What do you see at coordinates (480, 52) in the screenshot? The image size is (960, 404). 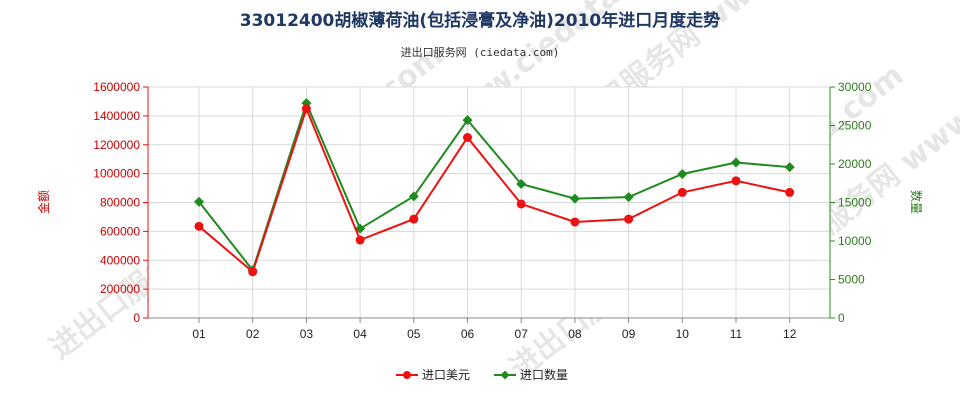 I see `chart-subtitle: 进出口服务网 (ciedata.com)` at bounding box center [480, 52].